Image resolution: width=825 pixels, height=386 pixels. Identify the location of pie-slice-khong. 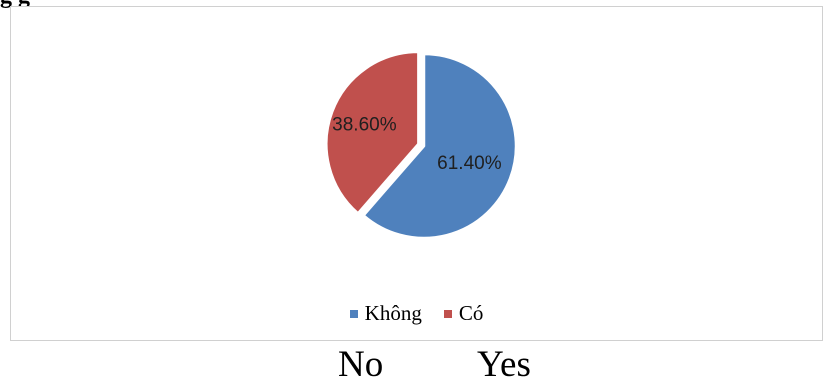
(440, 146).